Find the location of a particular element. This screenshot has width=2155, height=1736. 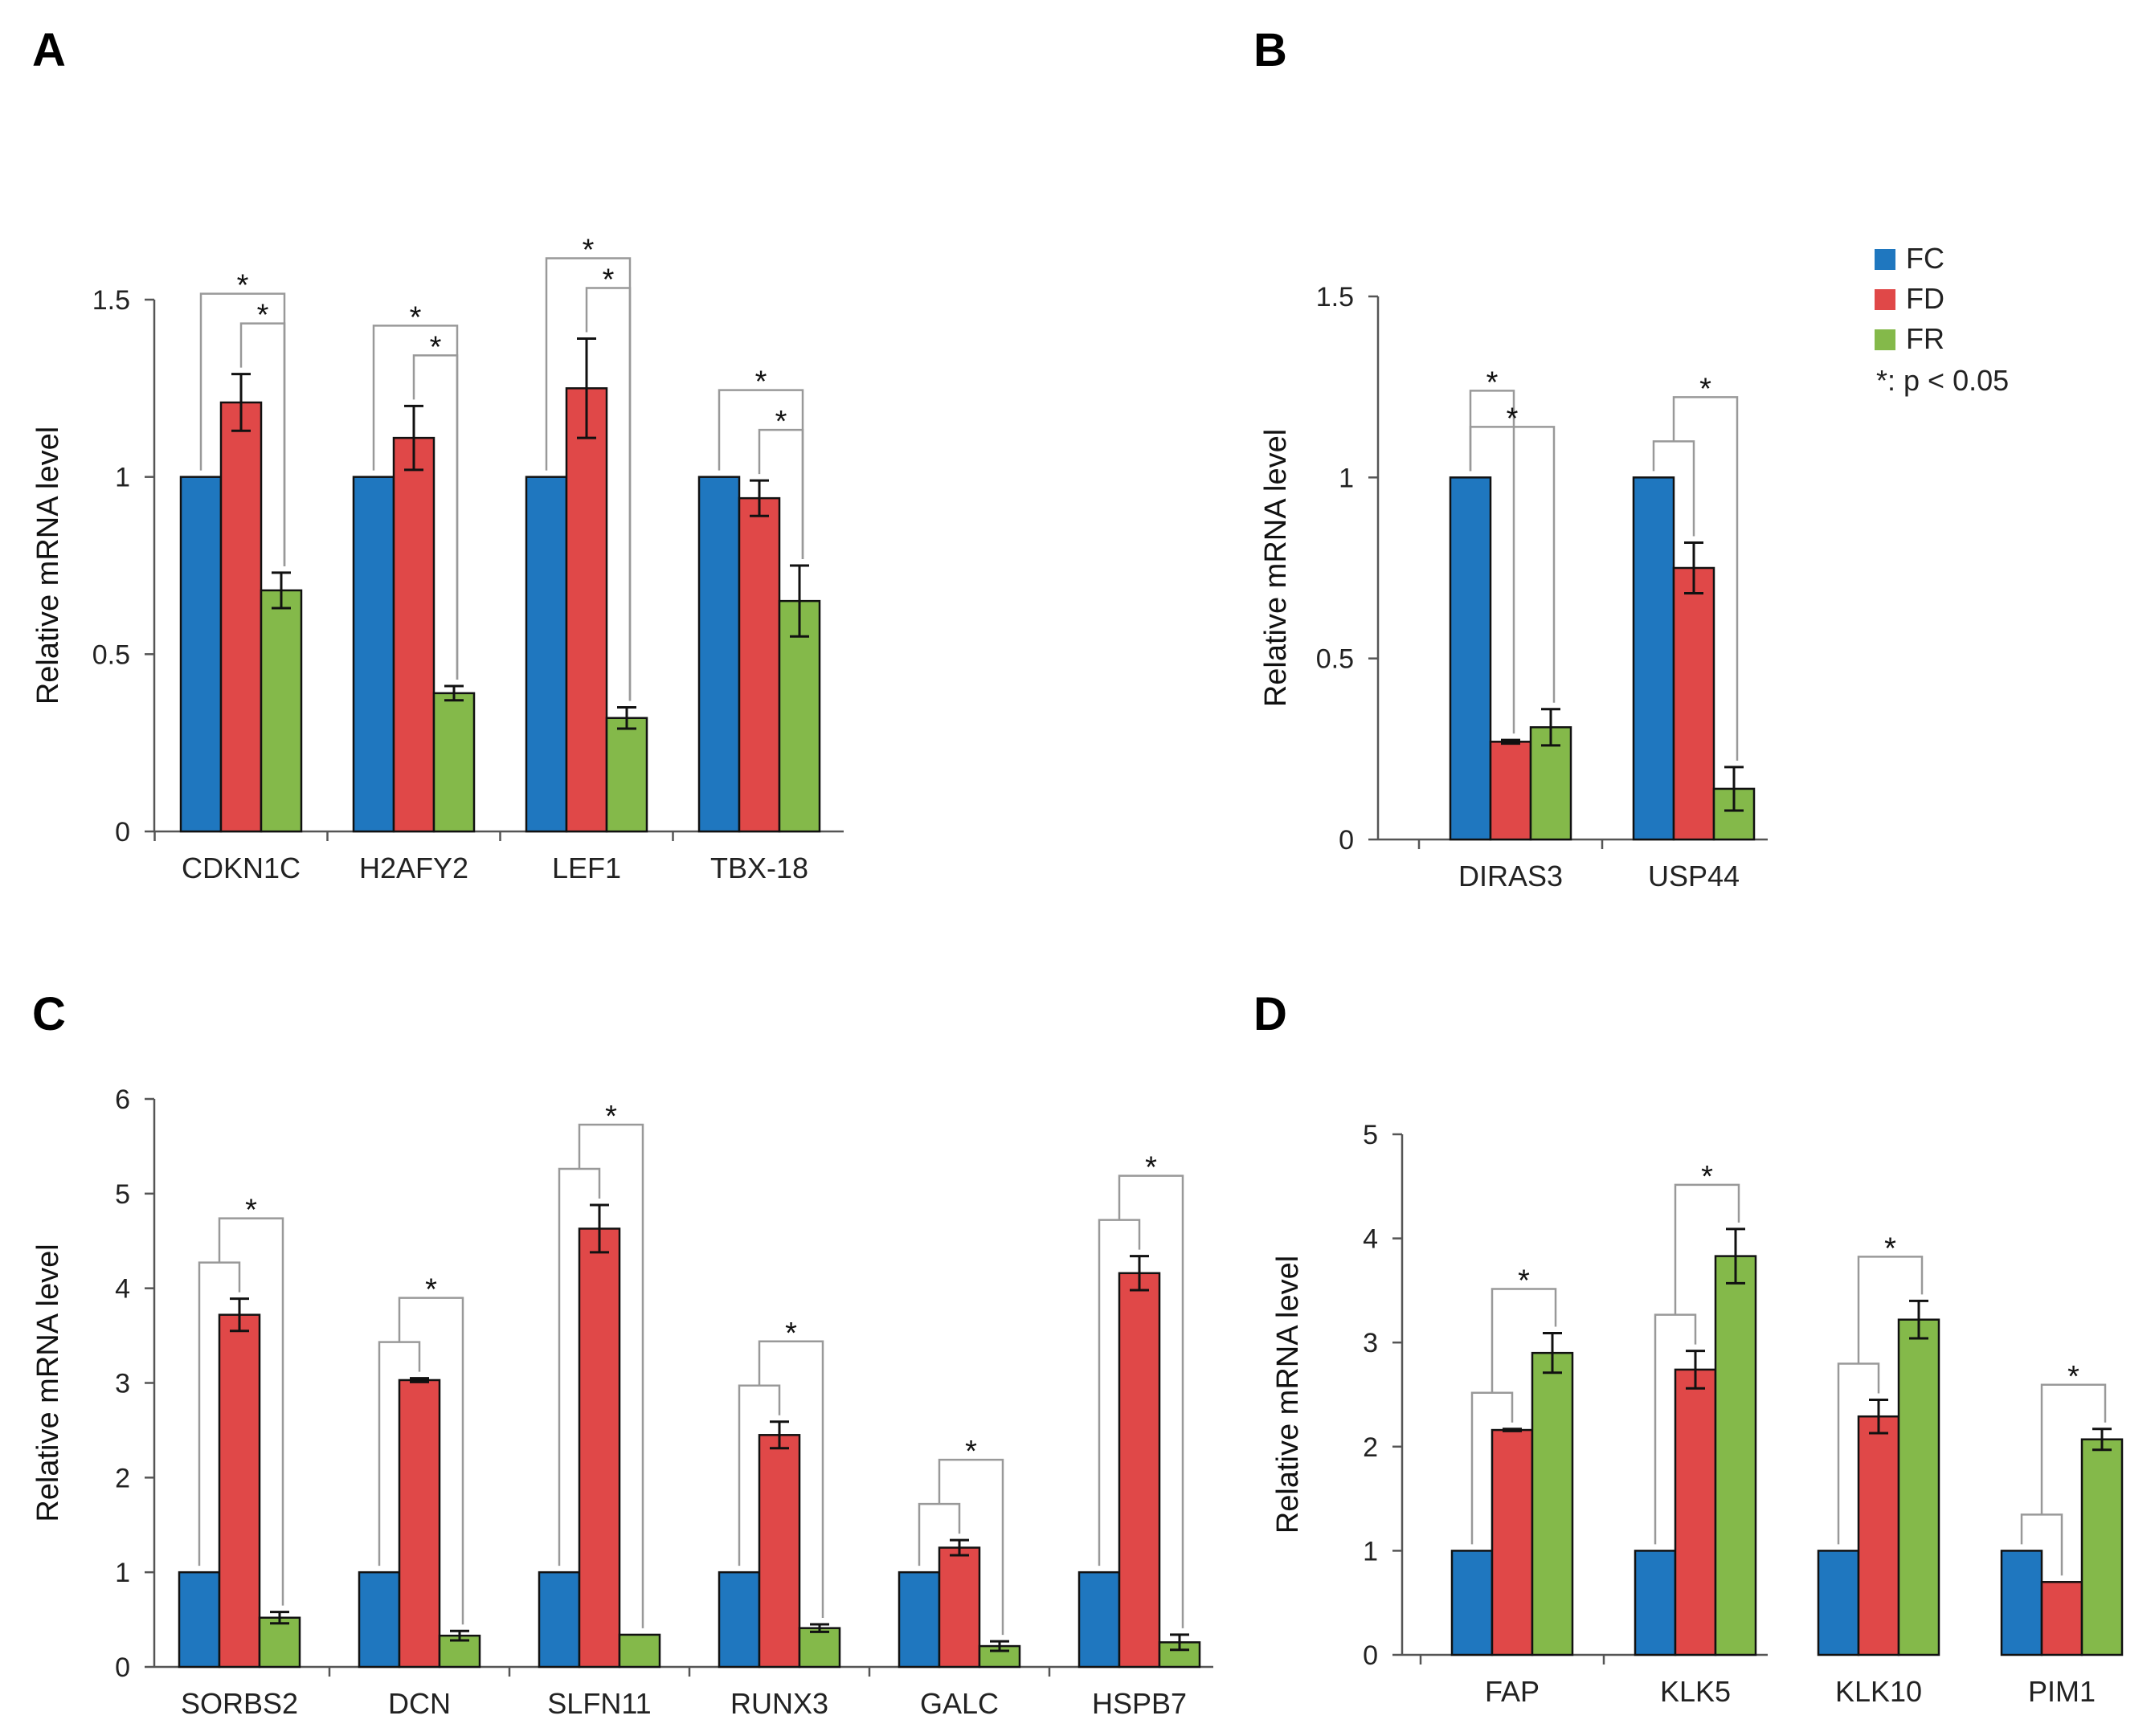

legend-label-fc: FC is located at coordinates (1925, 258).